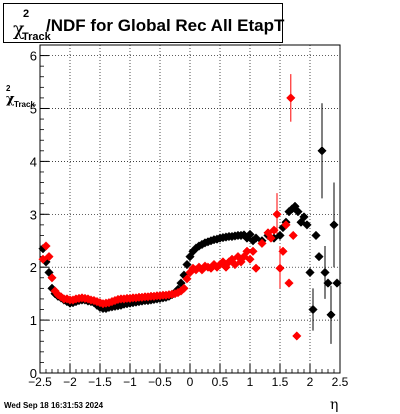  I want to click on y-tick-label: 0, so click(33, 373).